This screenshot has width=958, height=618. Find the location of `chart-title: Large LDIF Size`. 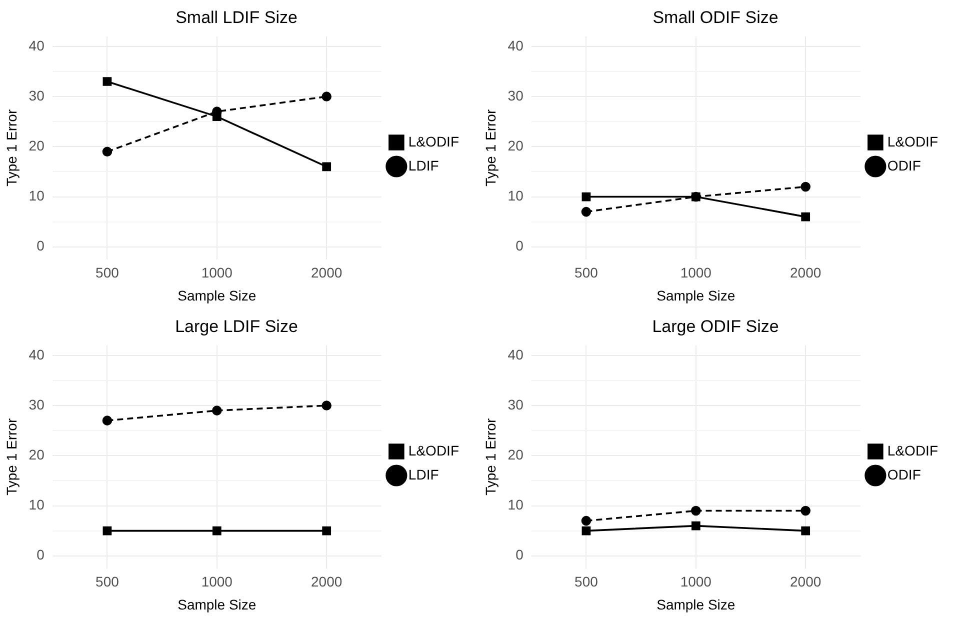

chart-title: Large LDIF Size is located at coordinates (236, 326).